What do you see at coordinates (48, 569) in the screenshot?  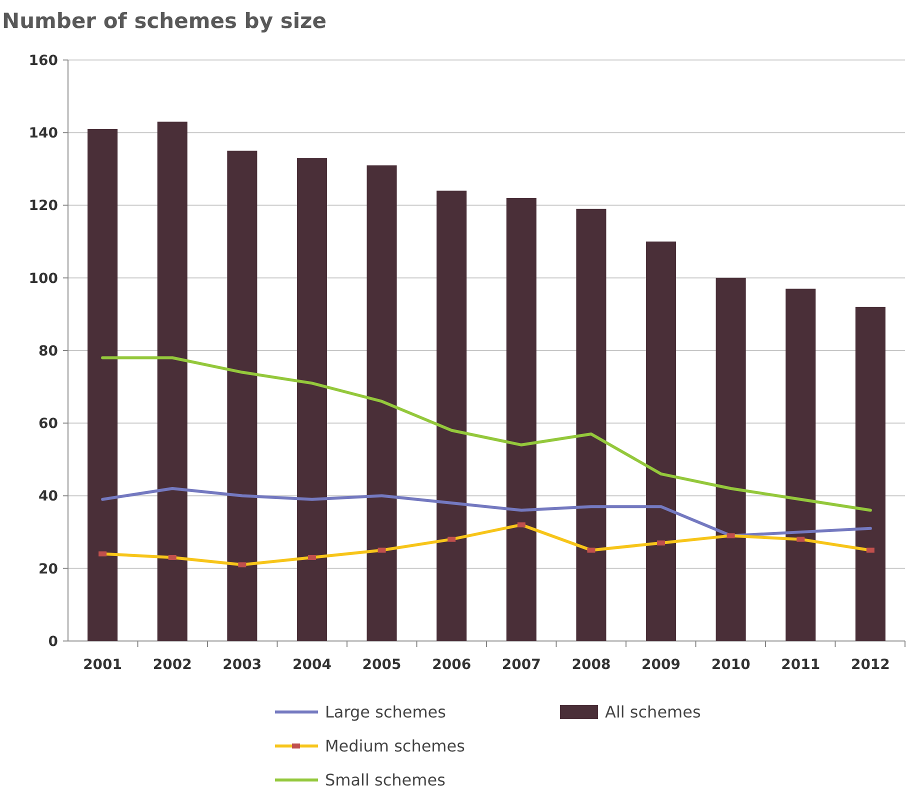 I see `y-tick-label: 20` at bounding box center [48, 569].